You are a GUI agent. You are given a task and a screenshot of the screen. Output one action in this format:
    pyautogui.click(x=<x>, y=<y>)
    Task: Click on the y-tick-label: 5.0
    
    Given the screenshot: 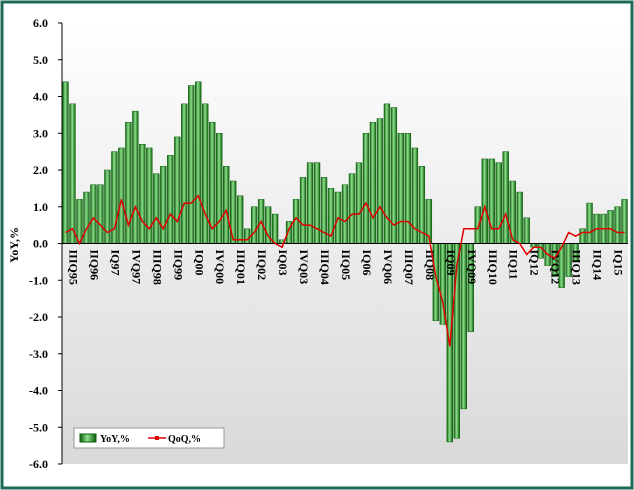 What is the action you would take?
    pyautogui.click(x=40, y=60)
    